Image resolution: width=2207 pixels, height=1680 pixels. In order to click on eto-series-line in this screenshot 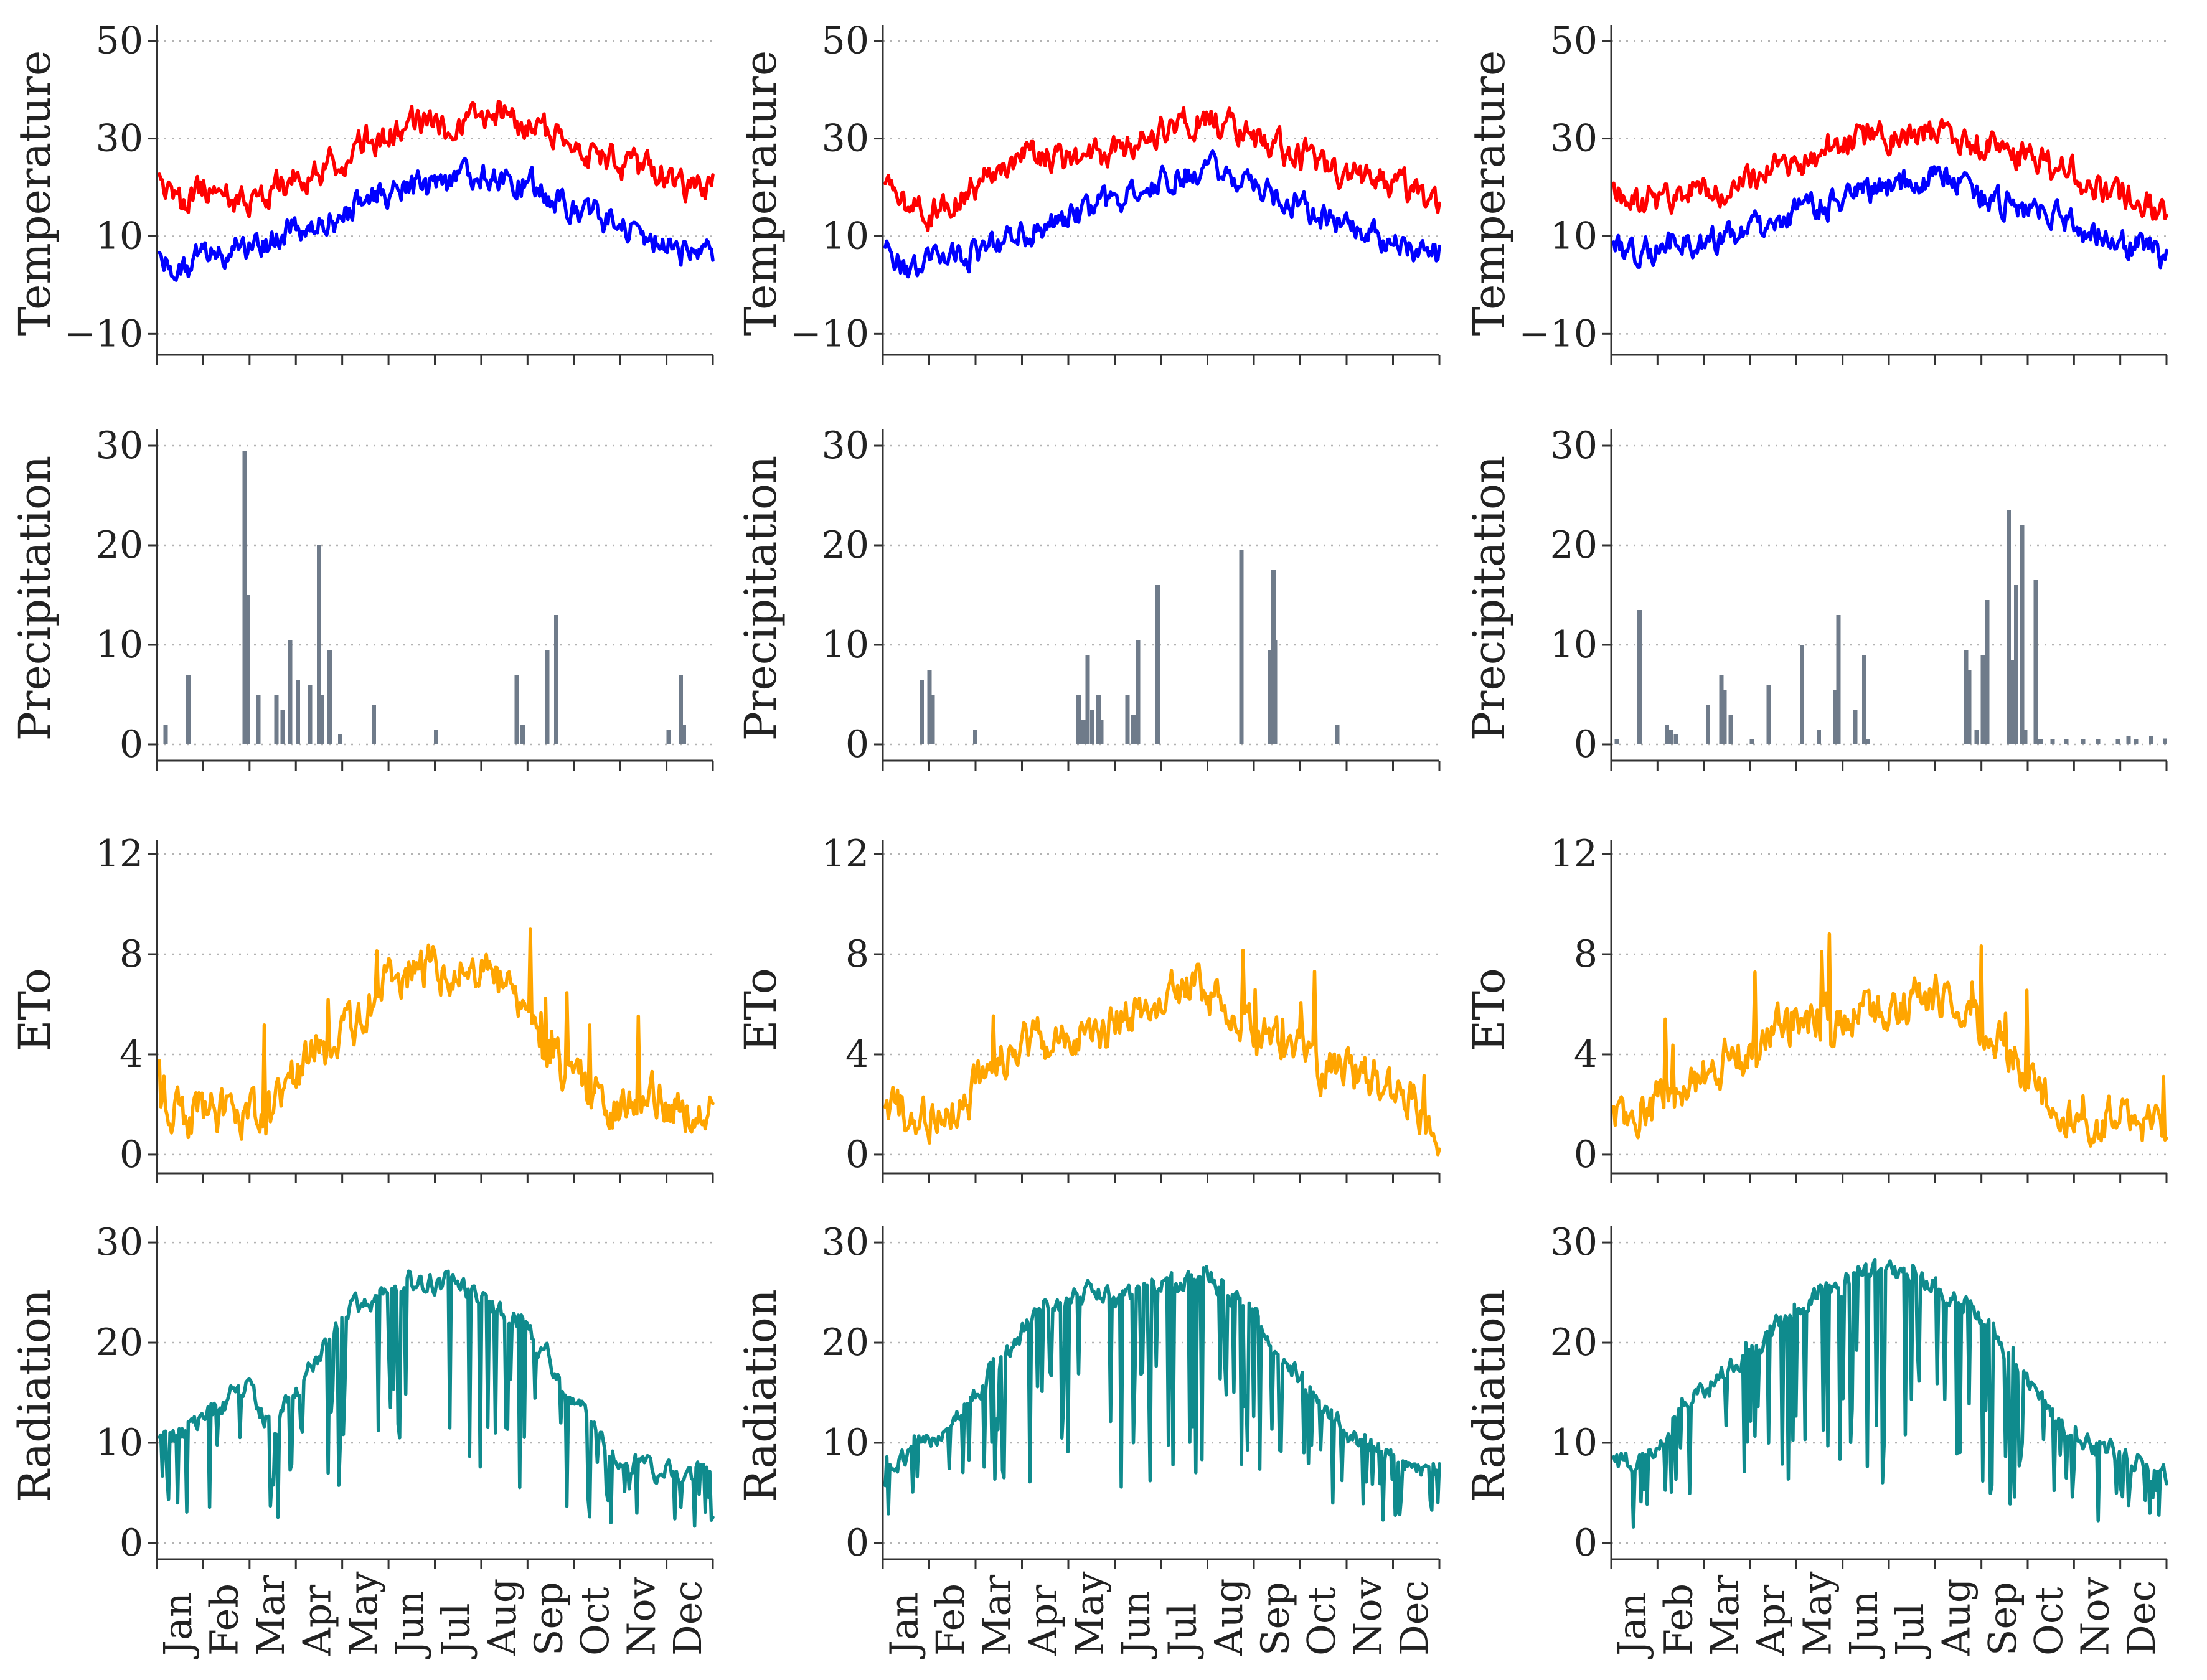, I will do `click(437, 1034)`.